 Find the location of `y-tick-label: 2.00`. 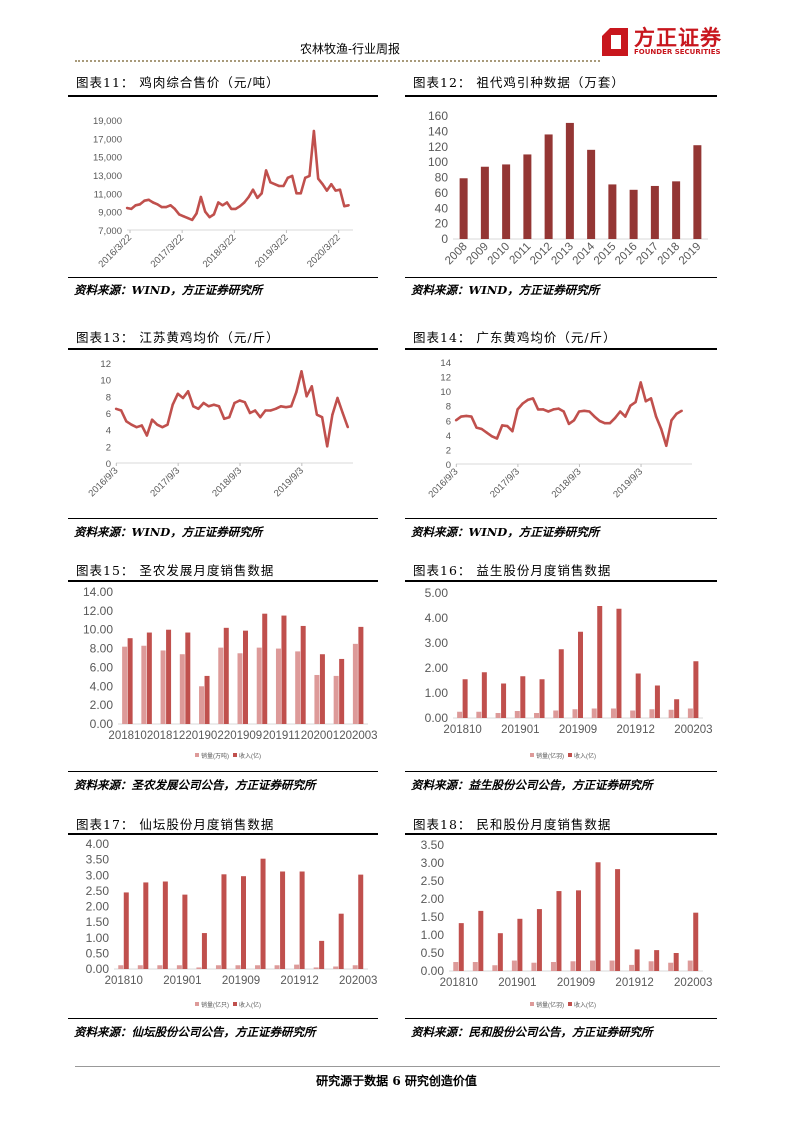

y-tick-label: 2.00 is located at coordinates (433, 899).